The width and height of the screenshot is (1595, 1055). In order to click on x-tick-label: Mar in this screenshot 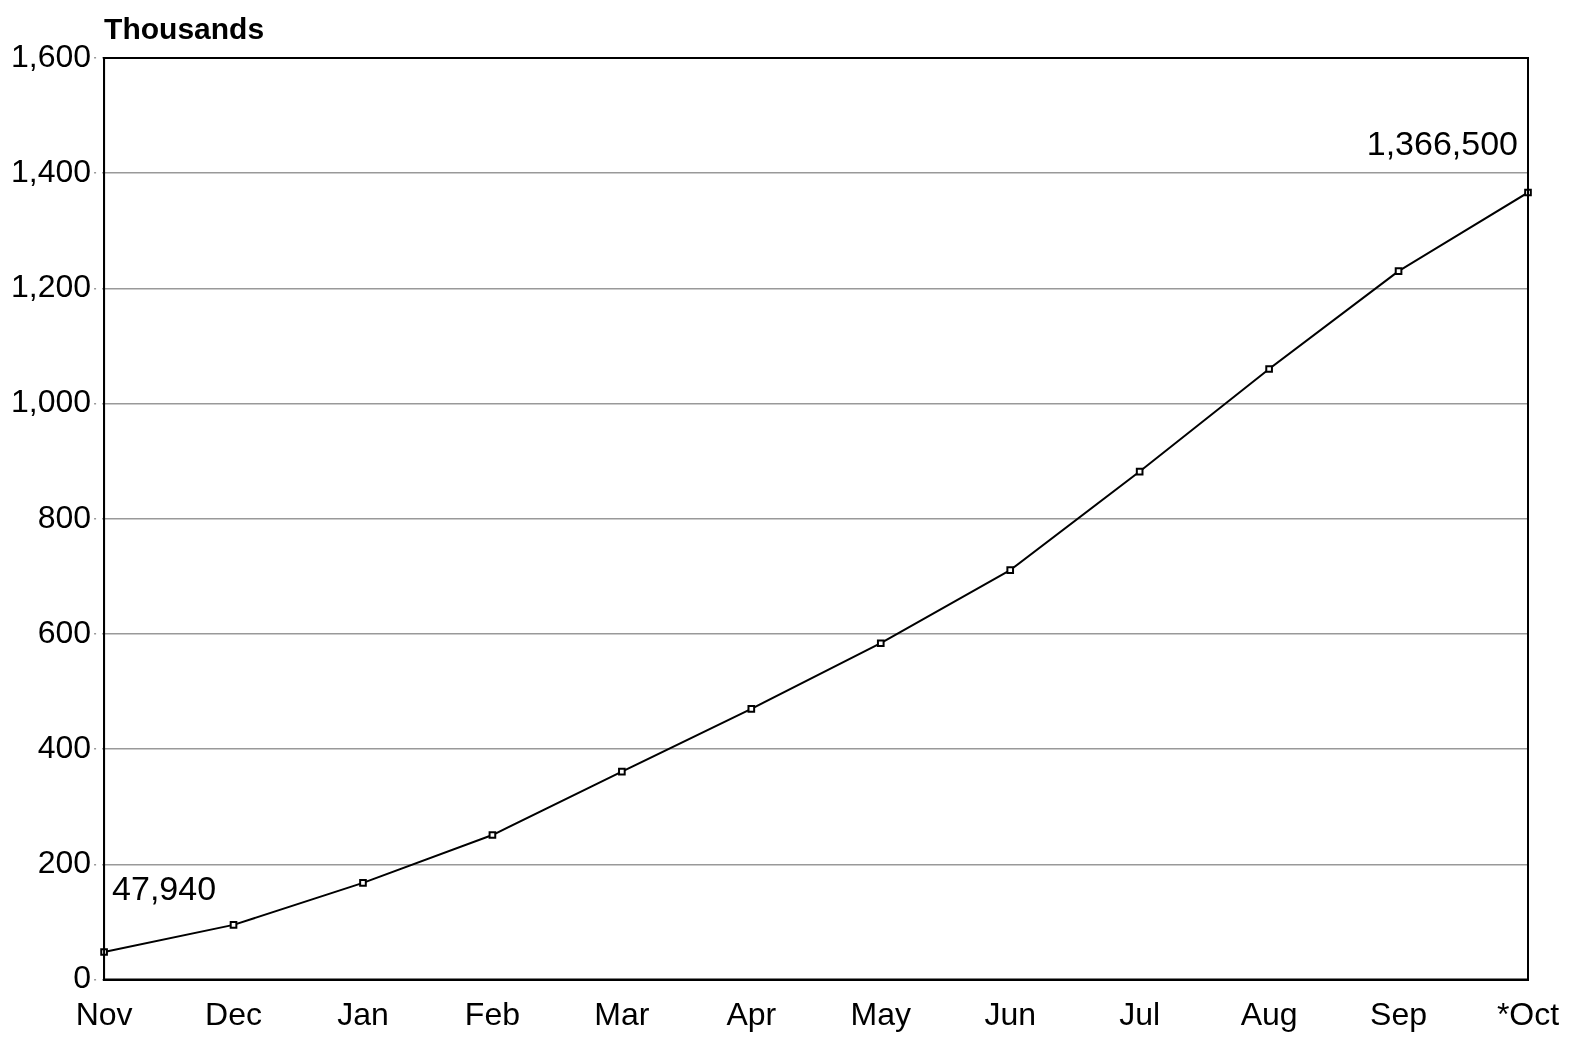, I will do `click(622, 1013)`.